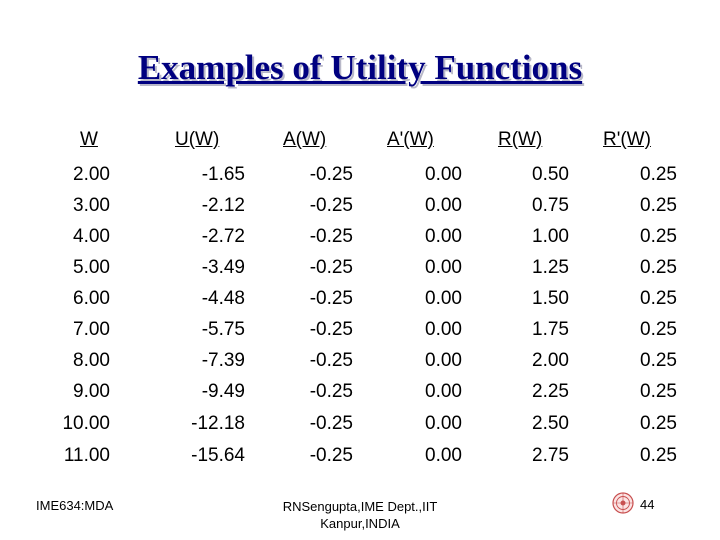  I want to click on table-cell: -5.75, so click(223, 329).